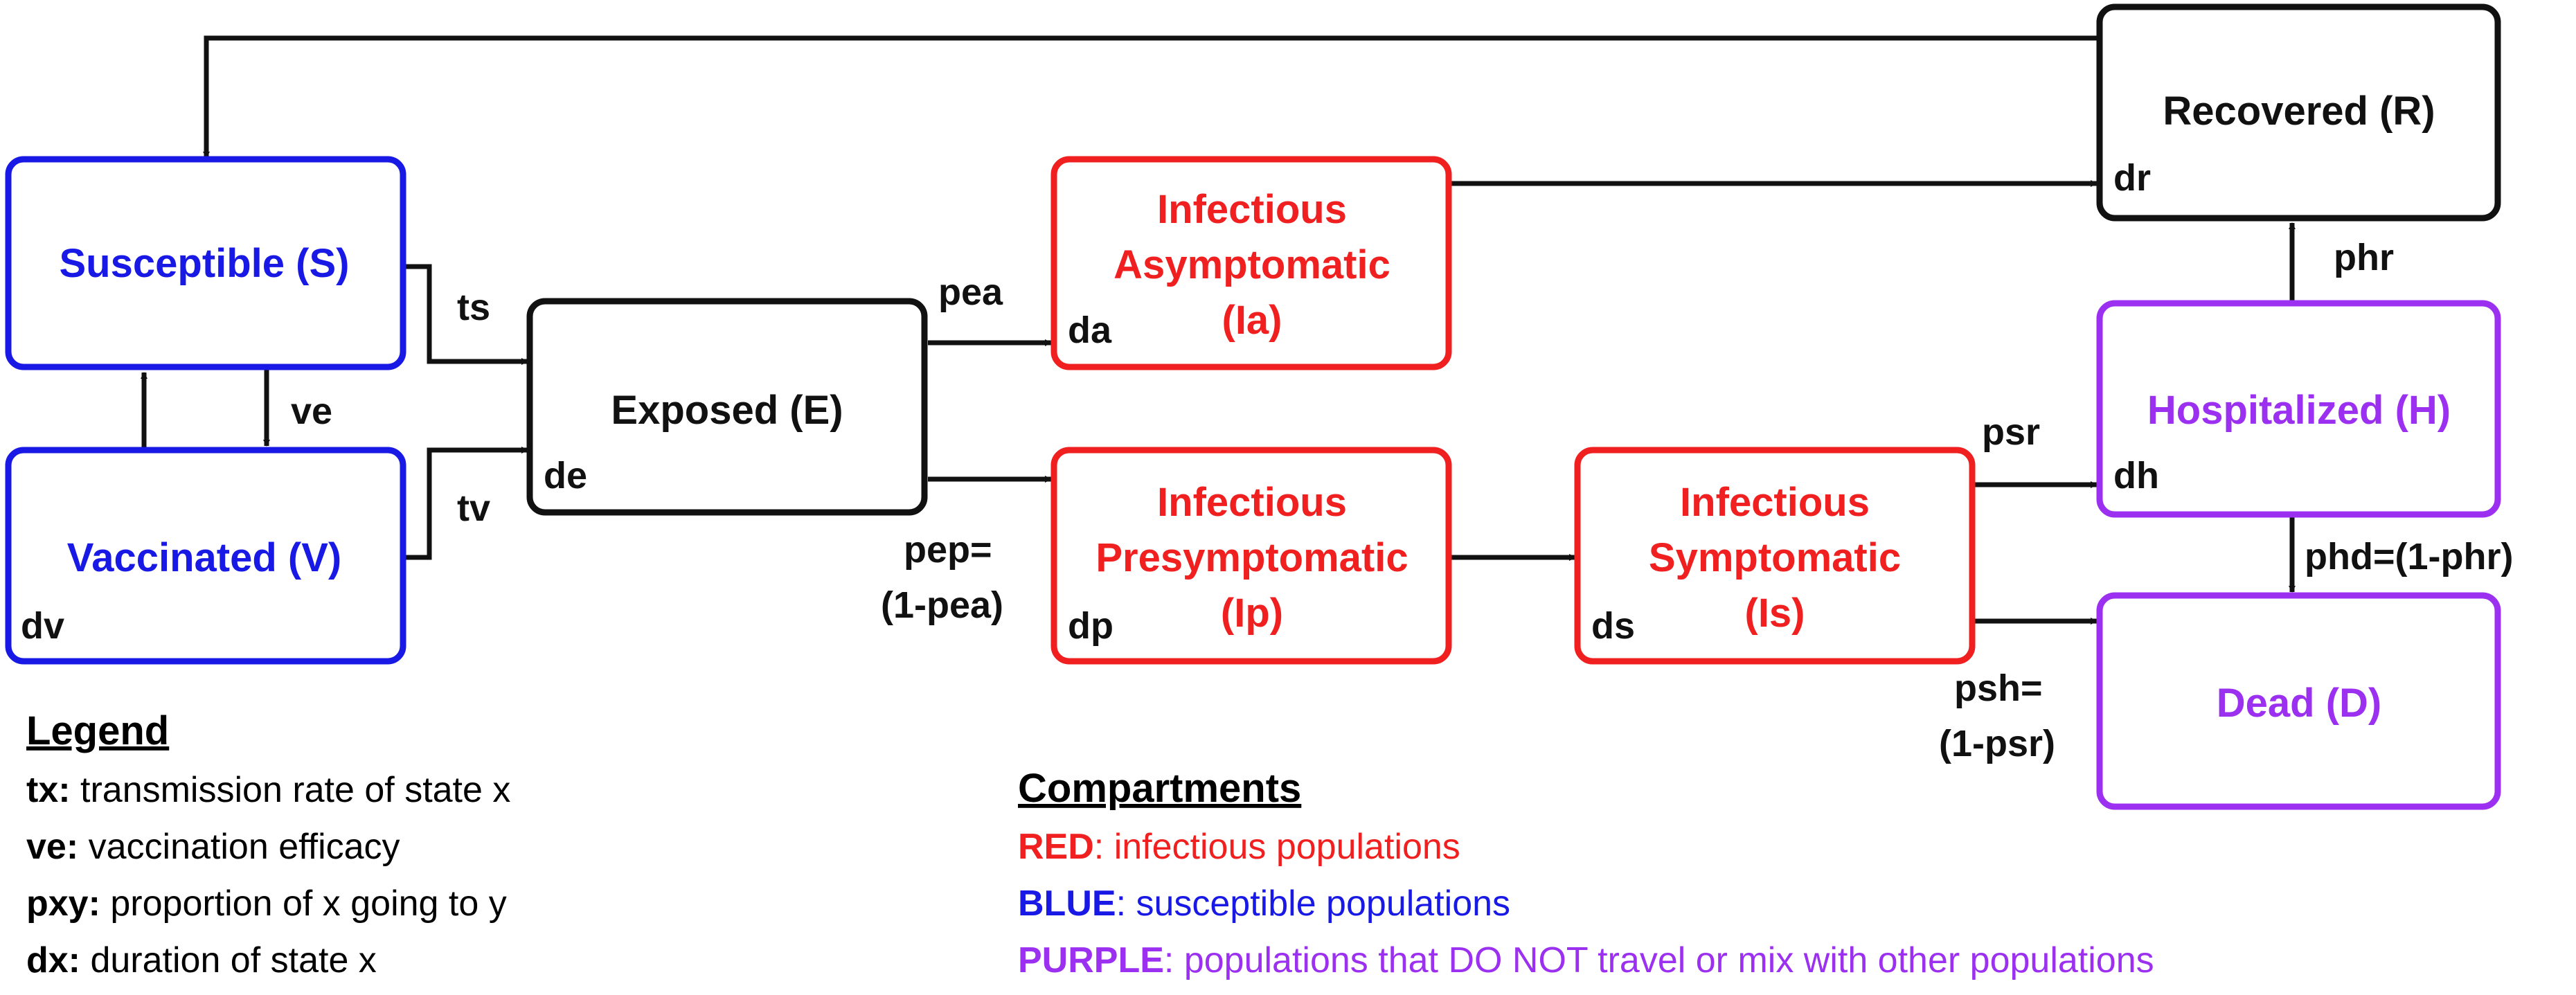 The image size is (2576, 995). I want to click on edge-label-pea: pea, so click(970, 292).